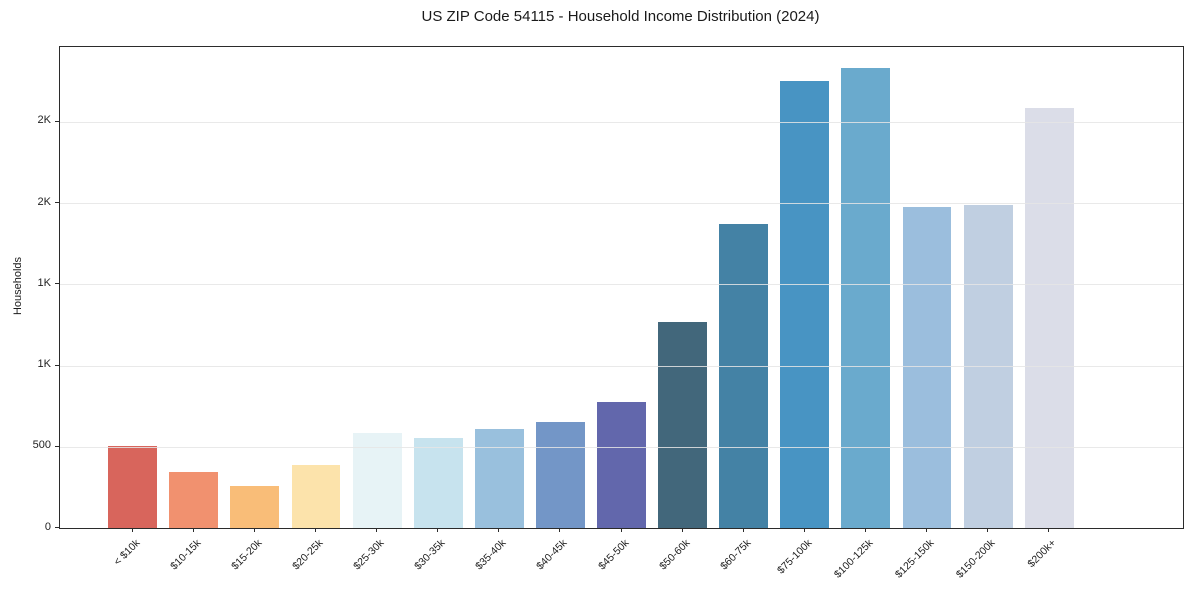 This screenshot has width=1189, height=590. I want to click on bar-125-150k, so click(927, 367).